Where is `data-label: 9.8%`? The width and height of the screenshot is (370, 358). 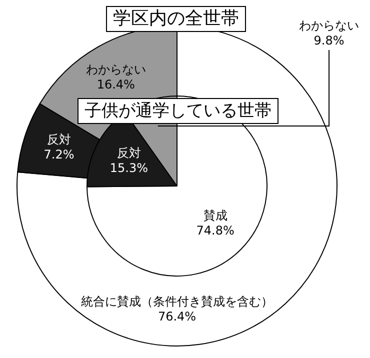
data-label: 9.8% is located at coordinates (329, 41).